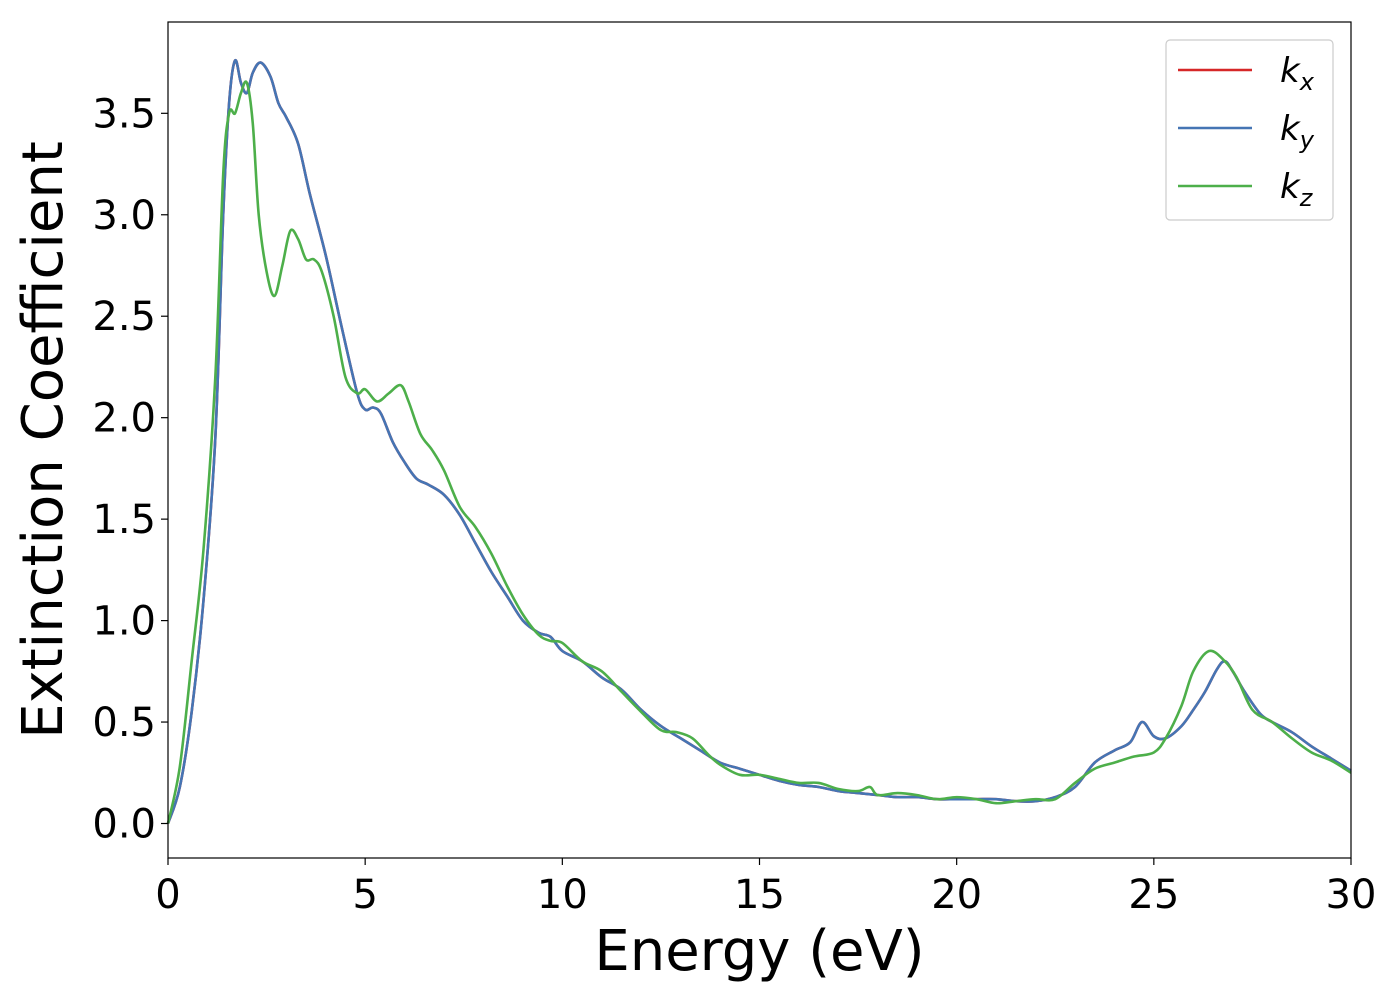 The image size is (1400, 1000). What do you see at coordinates (167, 895) in the screenshot?
I see `x-tick-label: 0` at bounding box center [167, 895].